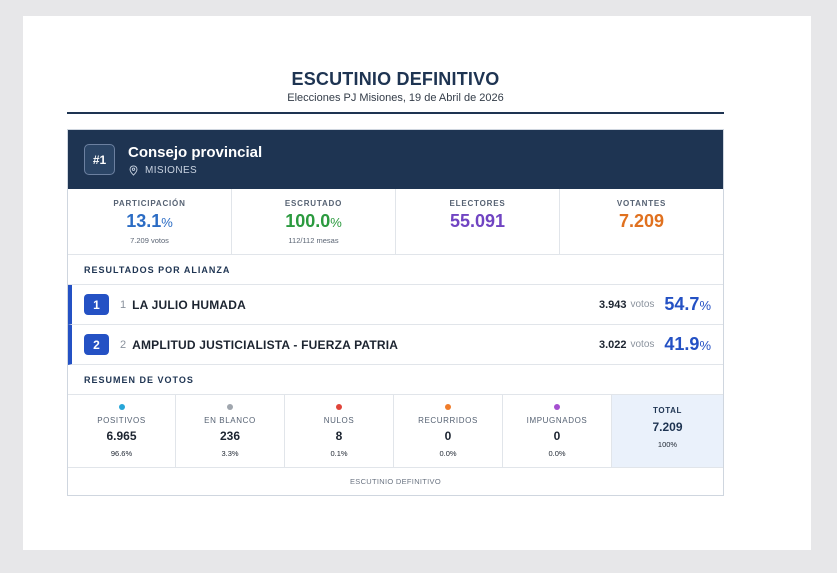  Describe the element at coordinates (395, 159) in the screenshot. I see `card-header: #1 Consejo provincial MISIONES` at that location.